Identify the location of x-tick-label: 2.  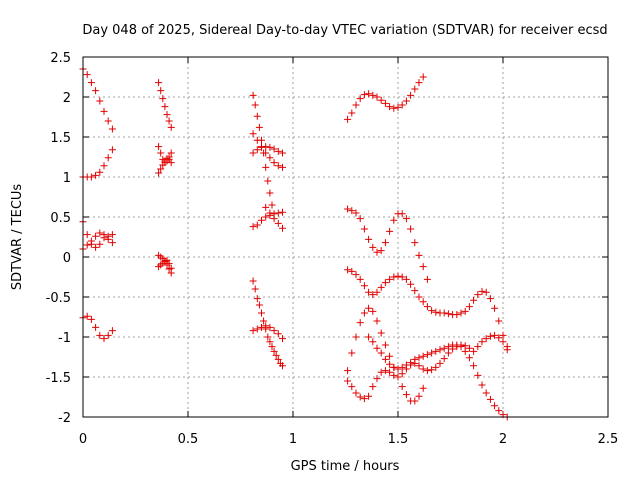
(503, 439).